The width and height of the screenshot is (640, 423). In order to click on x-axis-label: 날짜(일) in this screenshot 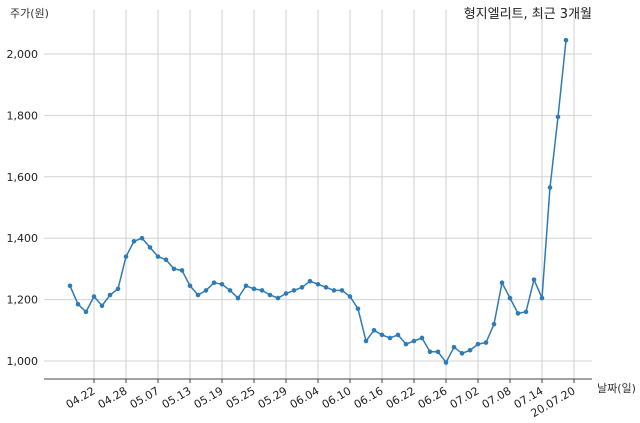, I will do `click(616, 388)`.